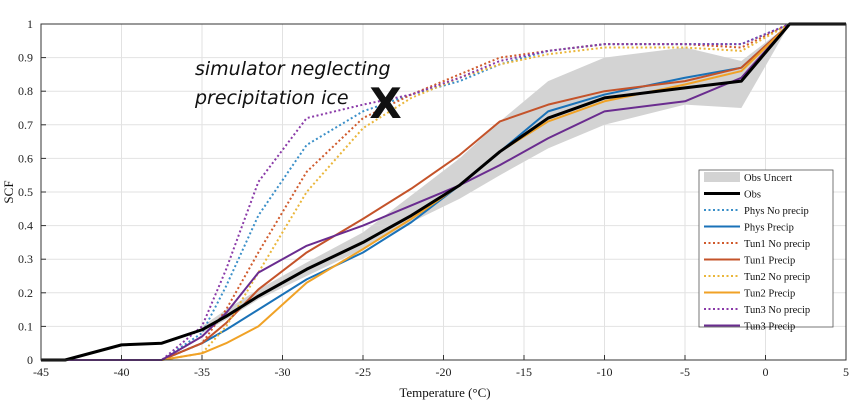  Describe the element at coordinates (777, 277) in the screenshot. I see `legend-label-tun2-no-precip: Tun2 No precip` at that location.